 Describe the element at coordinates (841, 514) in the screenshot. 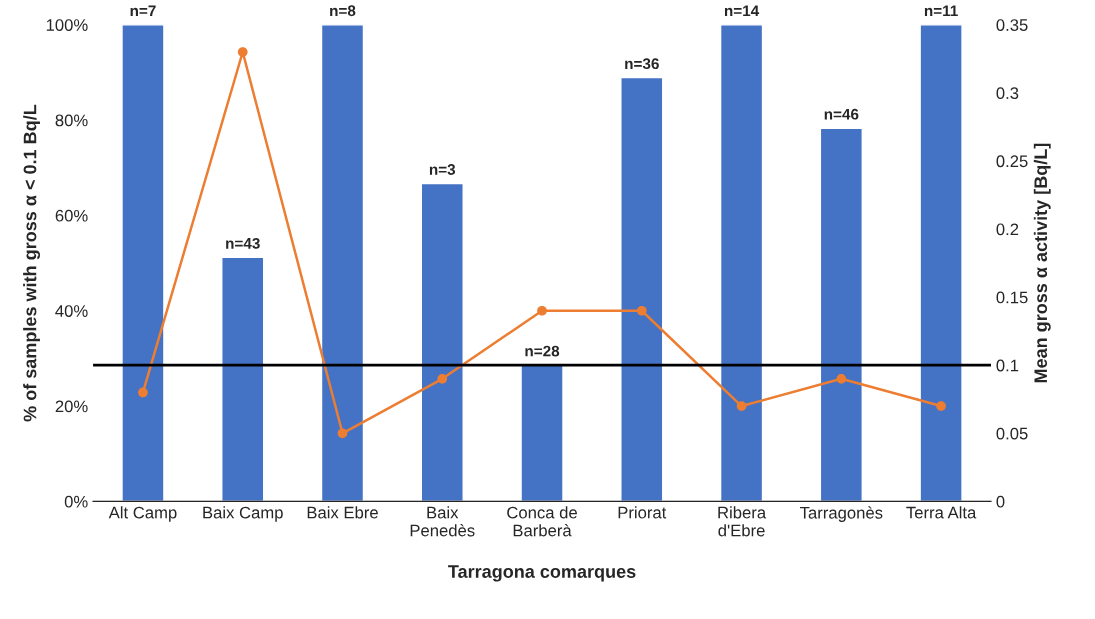

I see `x-tick-label: Tarragonès` at that location.